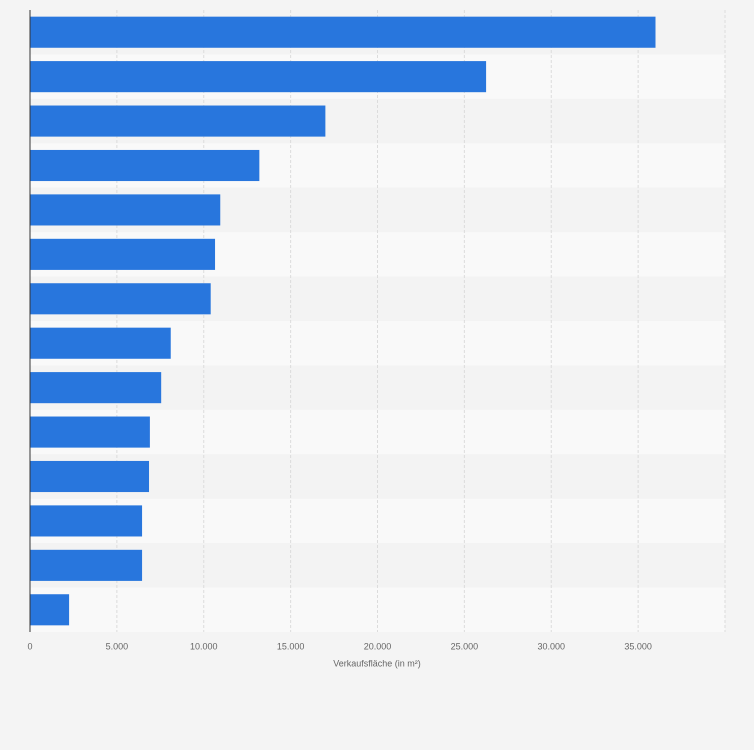  What do you see at coordinates (551, 646) in the screenshot?
I see `x-tick-label: 30.000` at bounding box center [551, 646].